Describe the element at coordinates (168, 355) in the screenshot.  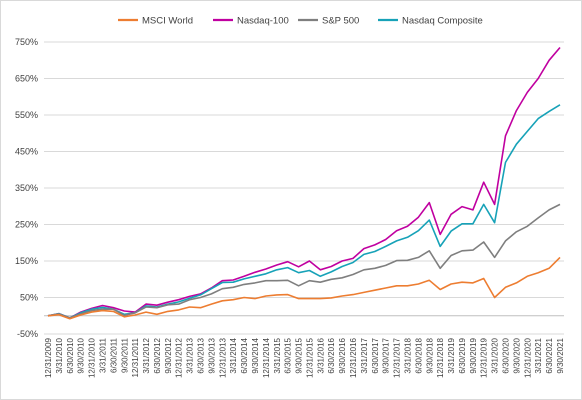
I see `x-tick-label: 9/30/2012` at that location.